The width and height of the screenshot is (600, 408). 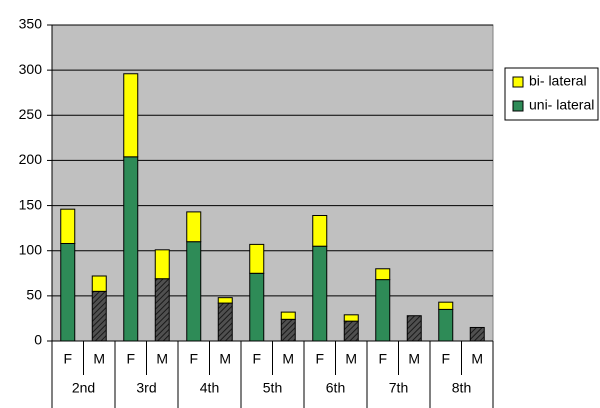 I want to click on group-label: 3rd, so click(x=146, y=388).